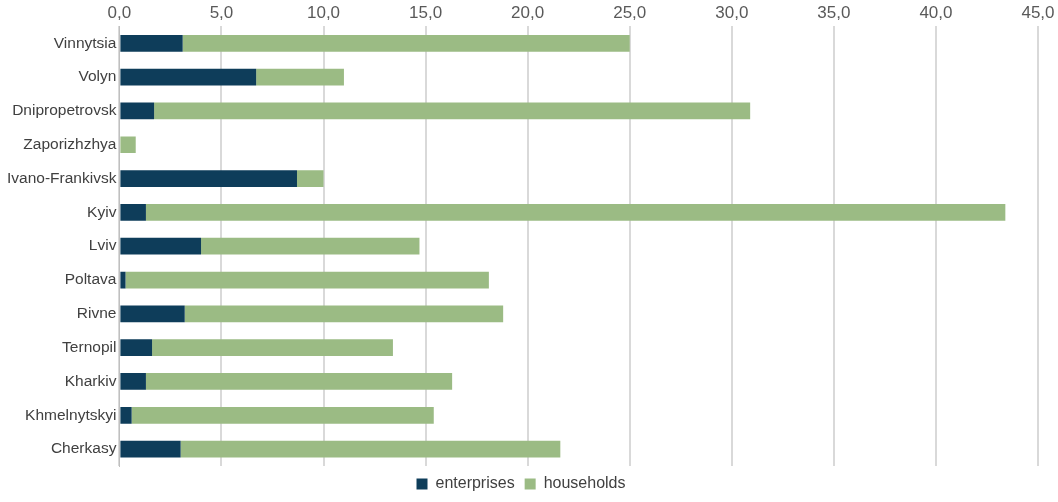 Image resolution: width=1058 pixels, height=502 pixels. Describe the element at coordinates (70, 144) in the screenshot. I see `y-tick-label: Zaporizhzhya` at that location.